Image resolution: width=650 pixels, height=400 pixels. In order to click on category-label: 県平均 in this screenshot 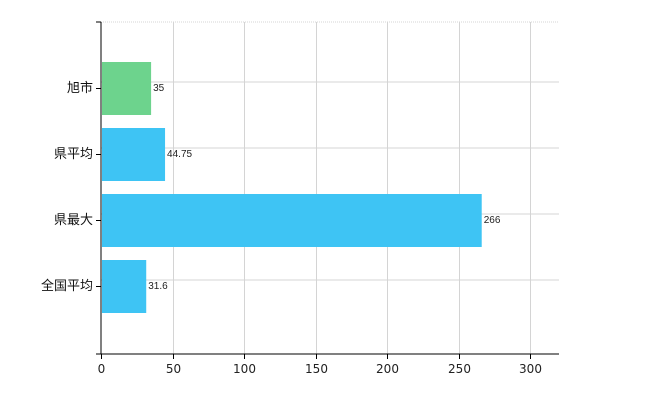, I will do `click(73, 154)`.